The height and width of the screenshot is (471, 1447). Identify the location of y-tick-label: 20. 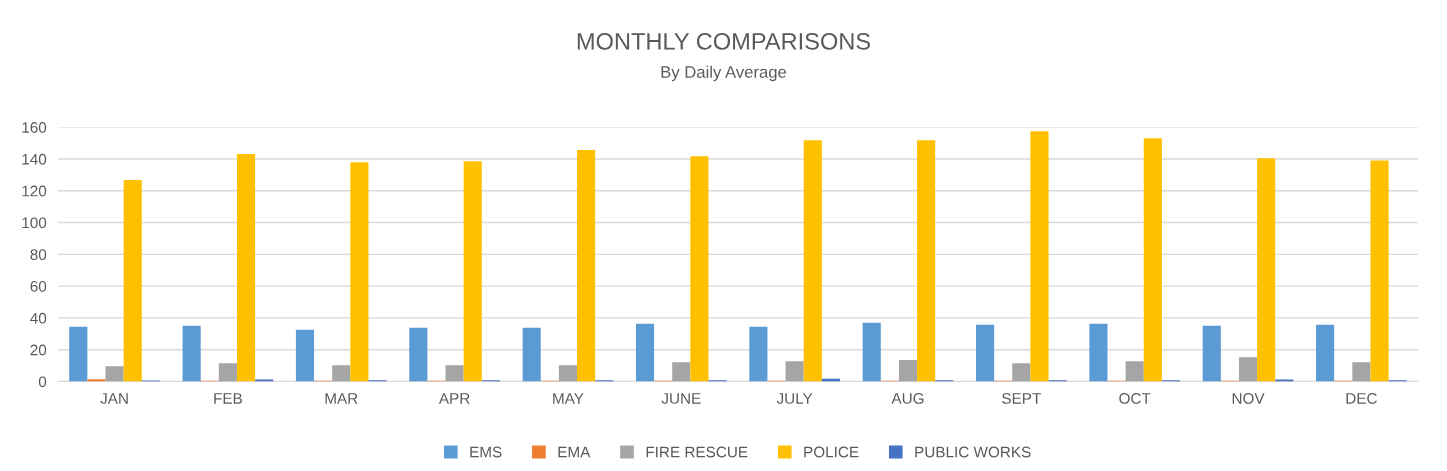
(38, 350).